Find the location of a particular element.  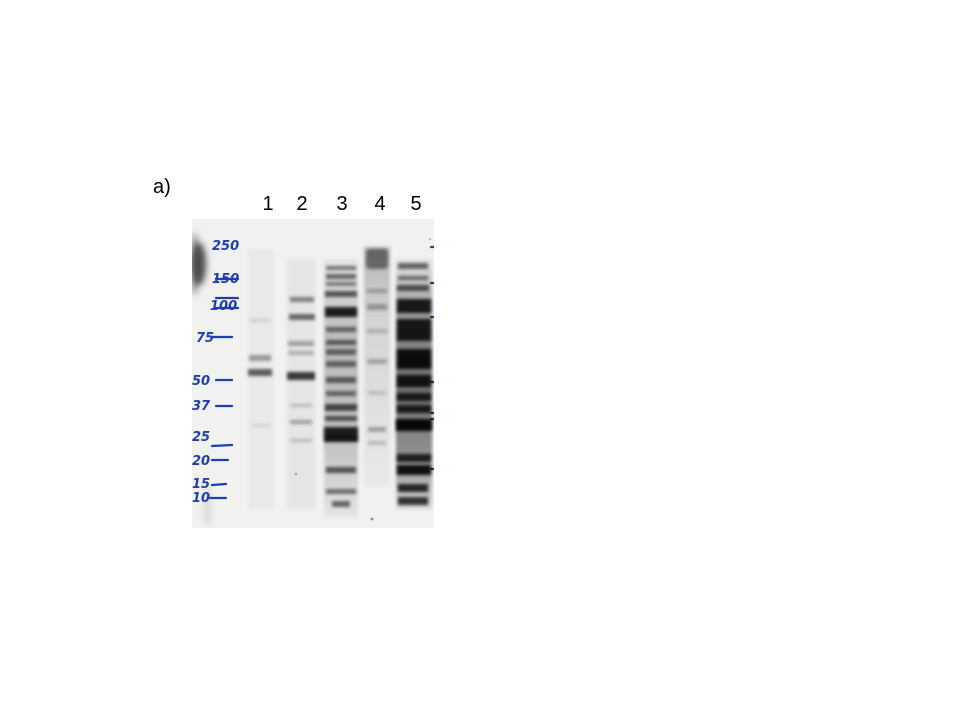

lane-1-bands is located at coordinates (260, 373).